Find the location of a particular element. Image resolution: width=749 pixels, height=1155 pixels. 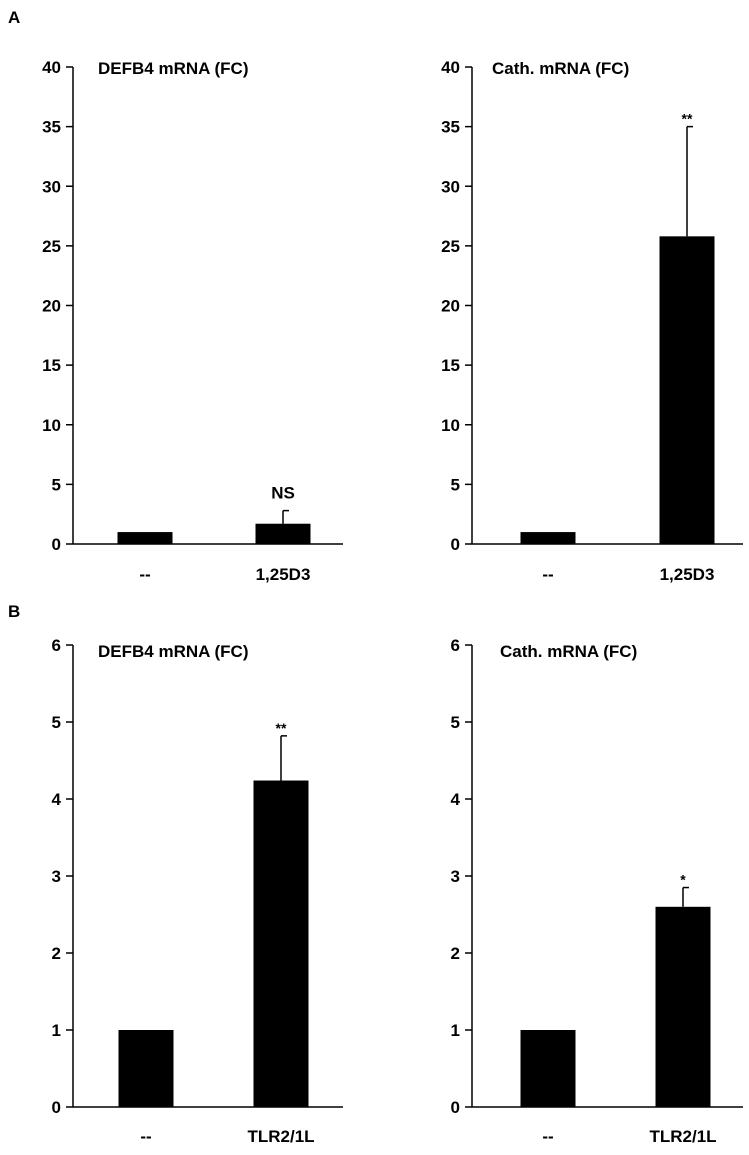

significance-label: NS is located at coordinates (283, 493).